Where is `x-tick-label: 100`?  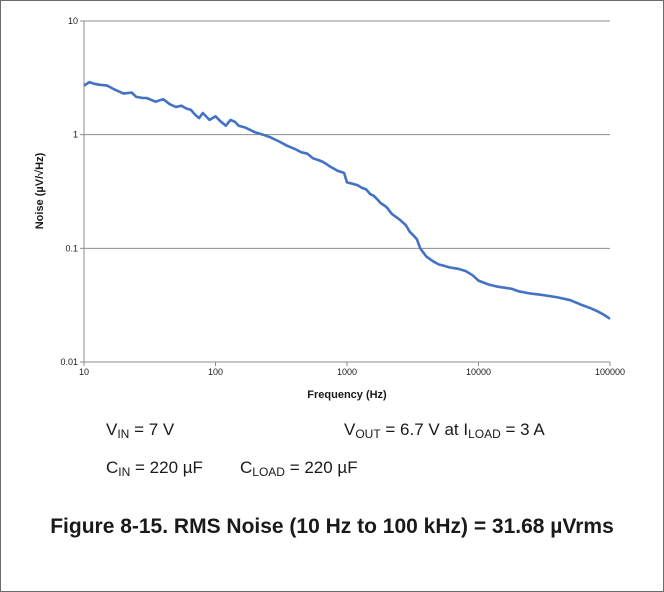 x-tick-label: 100 is located at coordinates (215, 372).